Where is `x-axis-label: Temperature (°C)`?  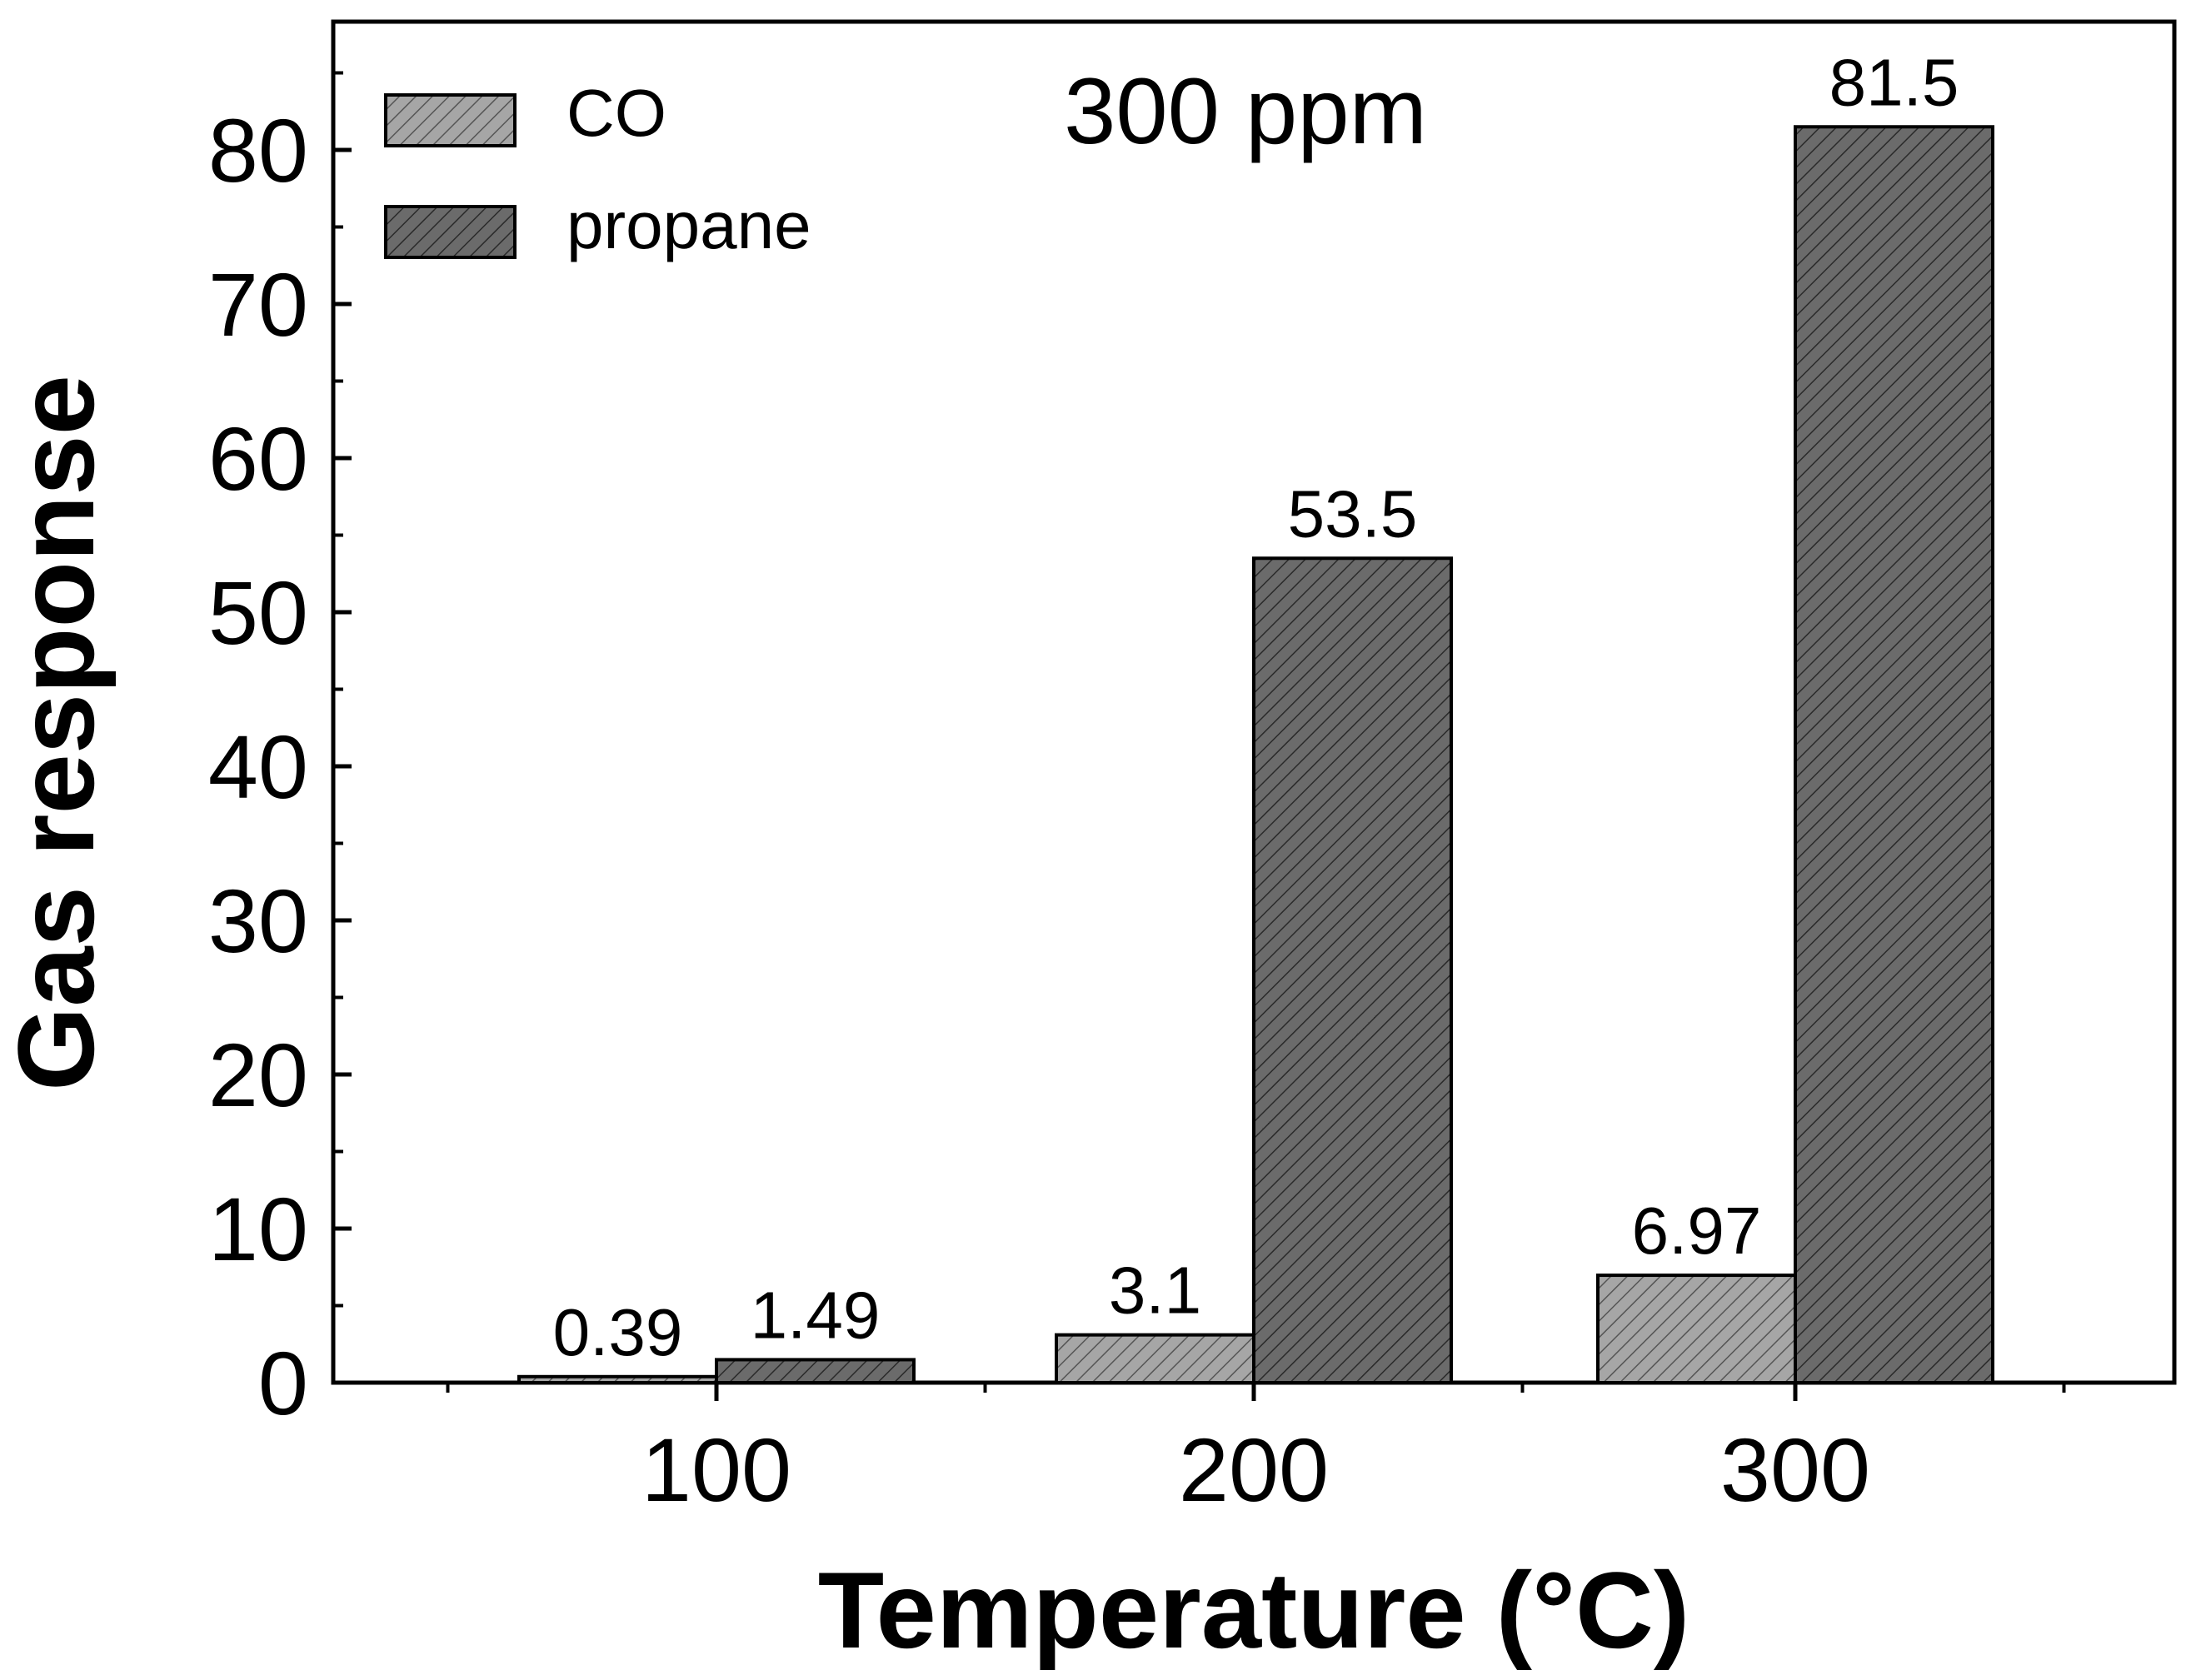 x-axis-label: Temperature (°C) is located at coordinates (1253, 1610).